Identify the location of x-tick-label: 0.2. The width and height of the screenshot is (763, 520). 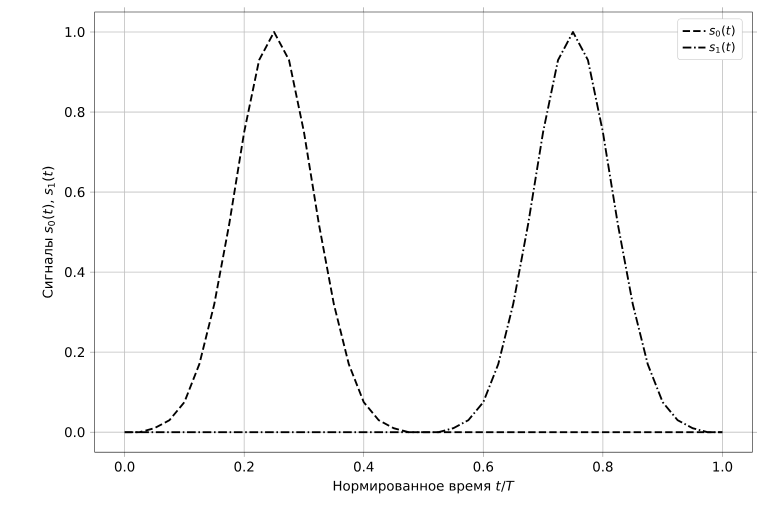
(244, 466).